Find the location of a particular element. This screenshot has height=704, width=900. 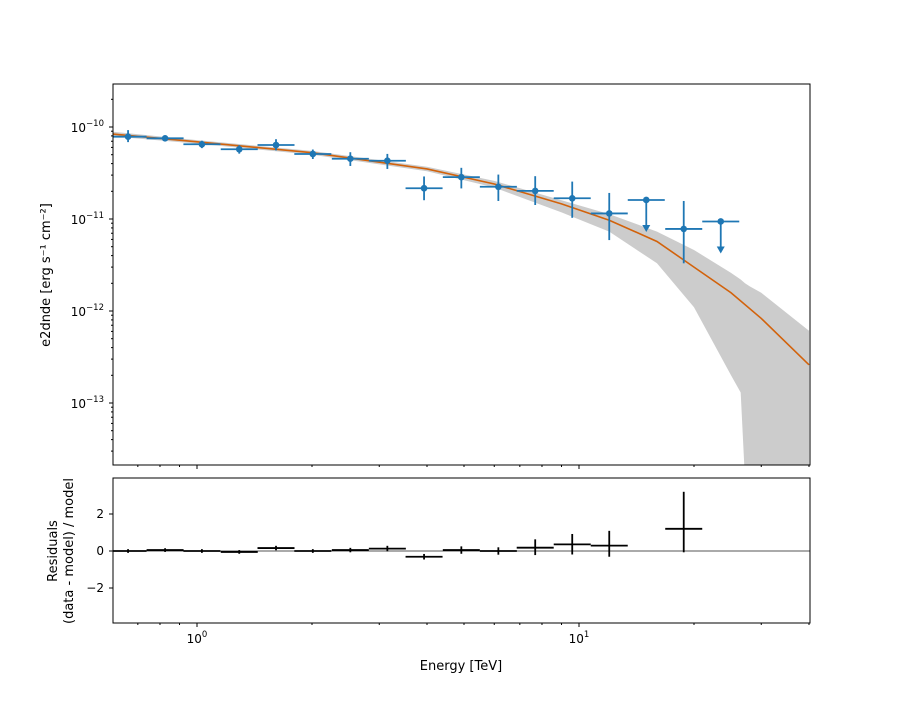

y-tick-label: 10−12 is located at coordinates (87, 311).